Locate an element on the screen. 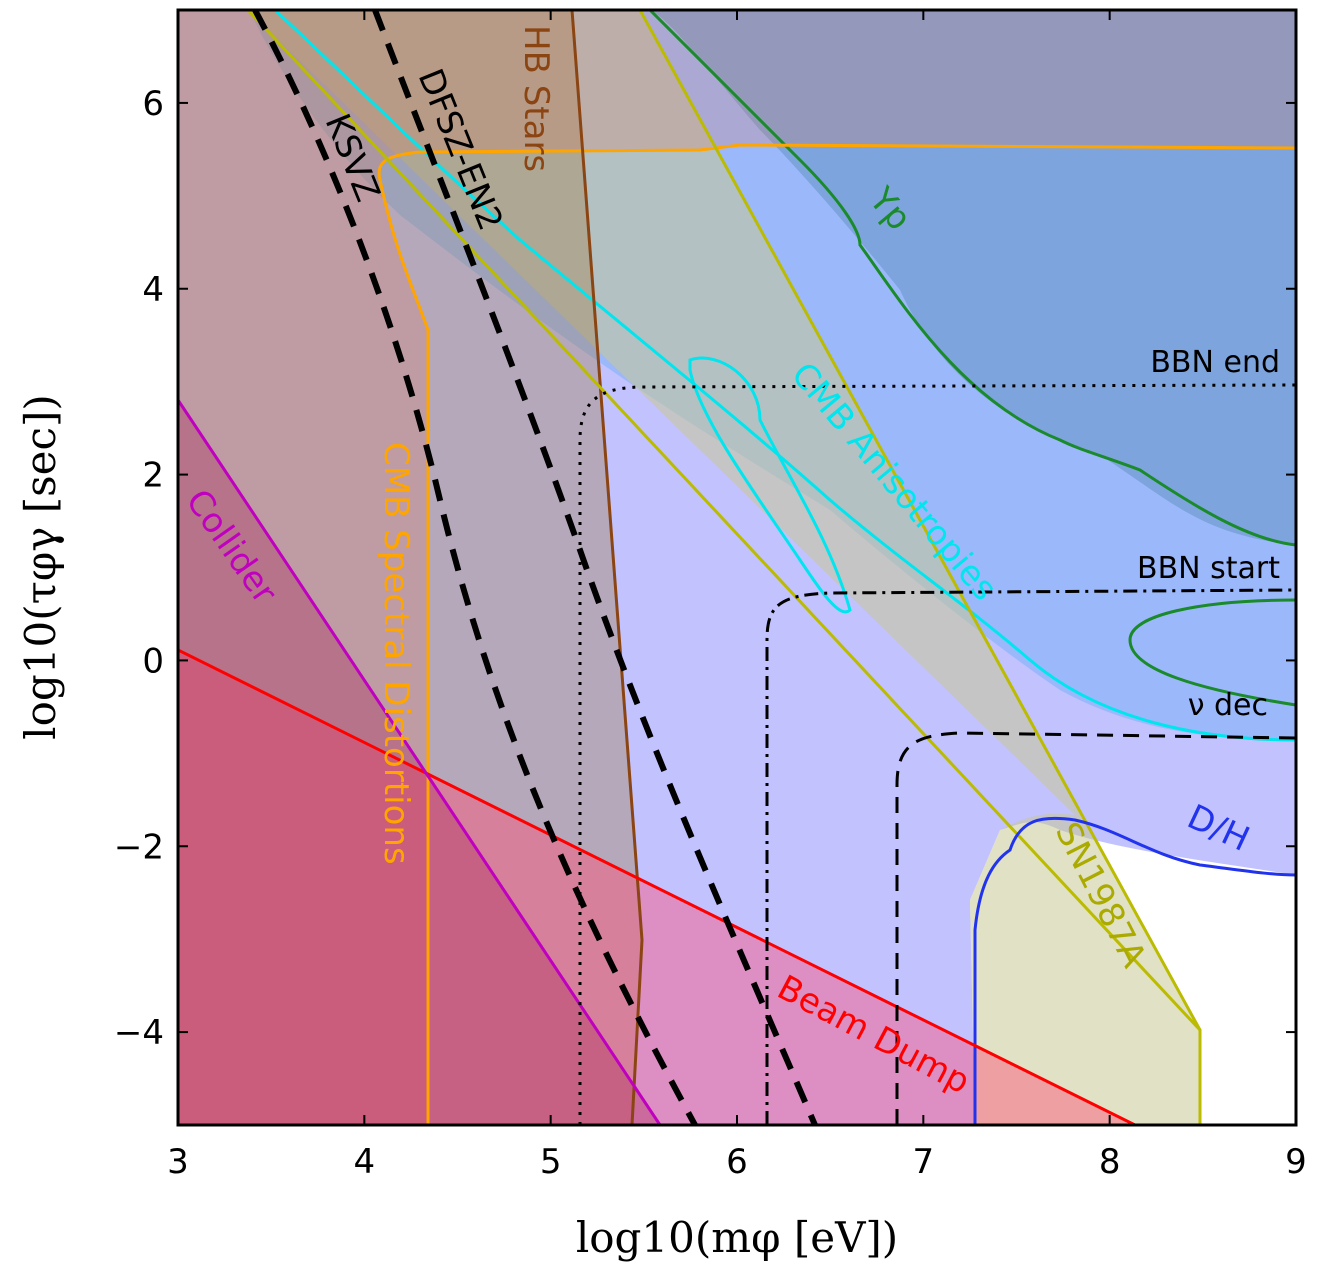  y-tick-label: 6 is located at coordinates (153, 104).